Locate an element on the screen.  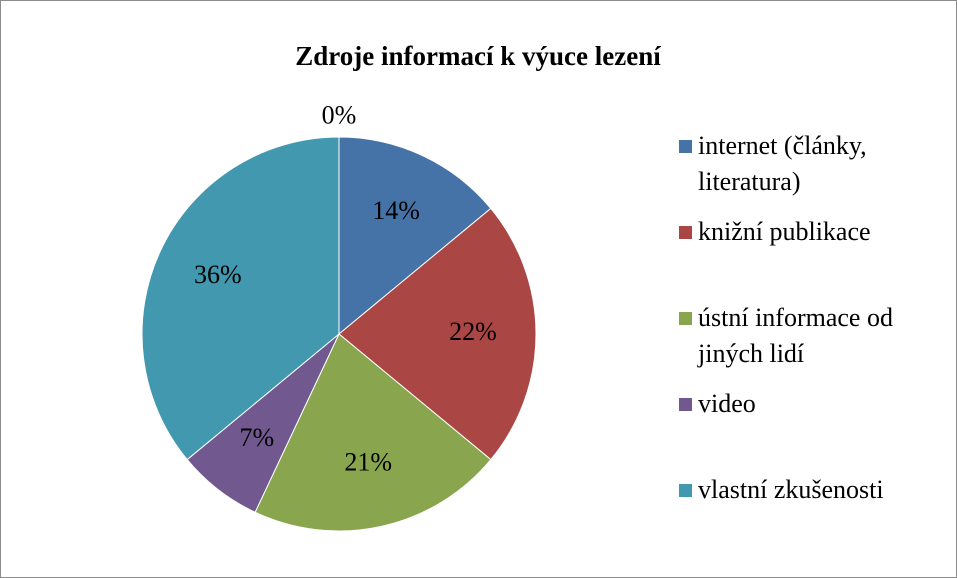
chart-title: Zdroje informací k výuce lezení is located at coordinates (478, 56).